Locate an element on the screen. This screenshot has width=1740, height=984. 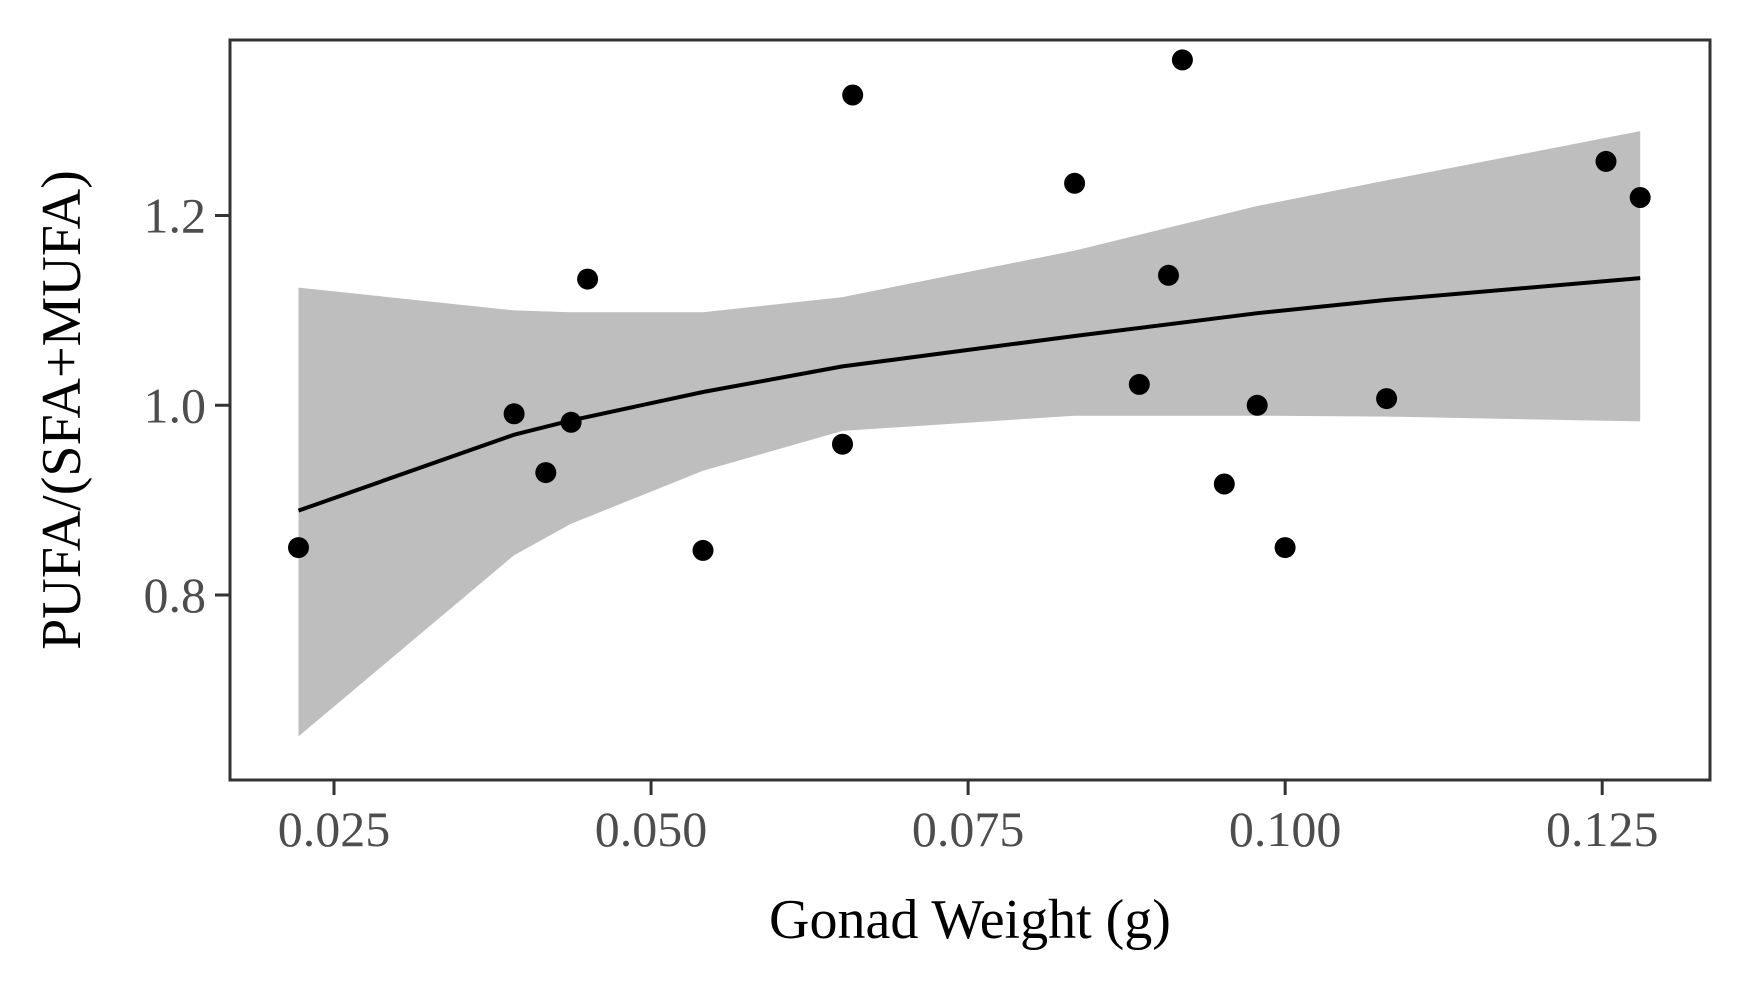
x-tick-label: 0.075 is located at coordinates (968, 829).